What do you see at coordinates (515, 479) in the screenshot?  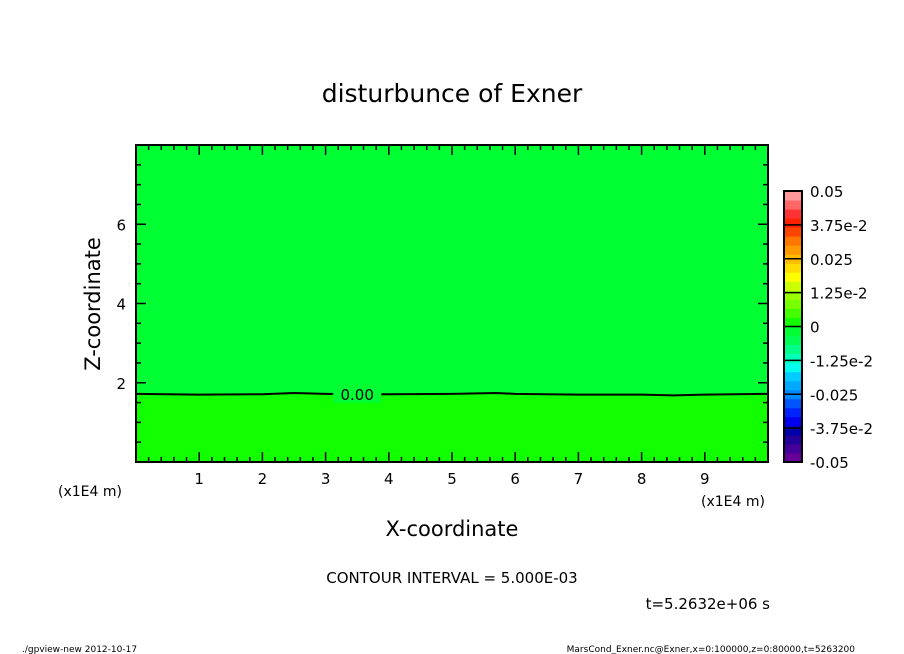 I see `x-tick-label: 6` at bounding box center [515, 479].